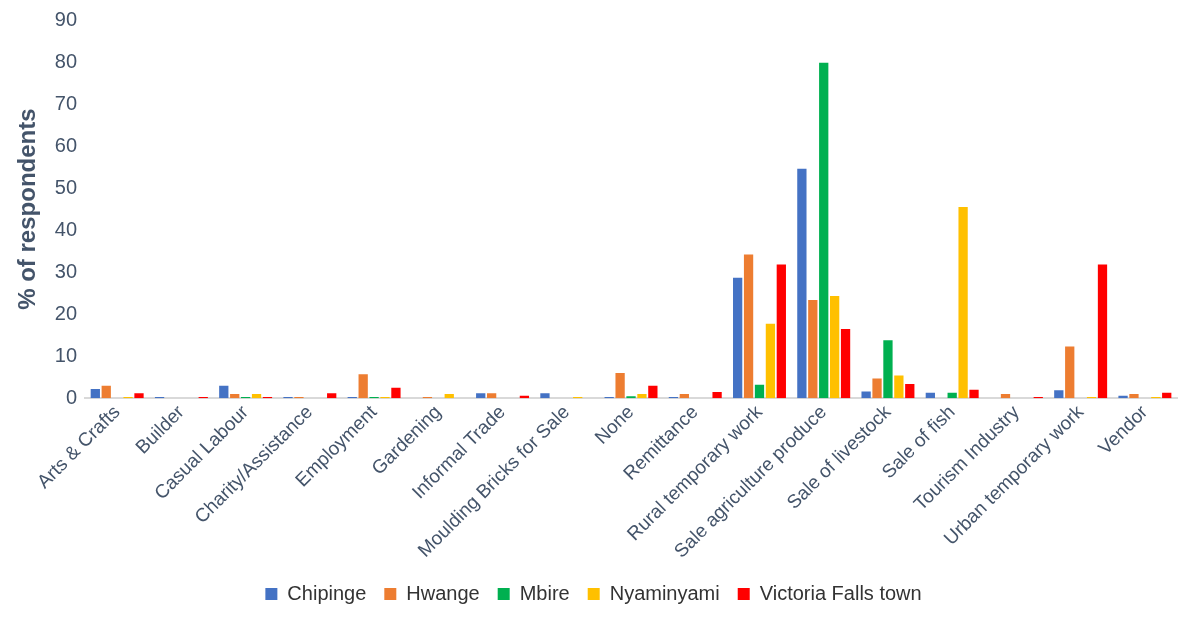 The height and width of the screenshot is (624, 1197). I want to click on y-tick-label: 50, so click(66, 186).